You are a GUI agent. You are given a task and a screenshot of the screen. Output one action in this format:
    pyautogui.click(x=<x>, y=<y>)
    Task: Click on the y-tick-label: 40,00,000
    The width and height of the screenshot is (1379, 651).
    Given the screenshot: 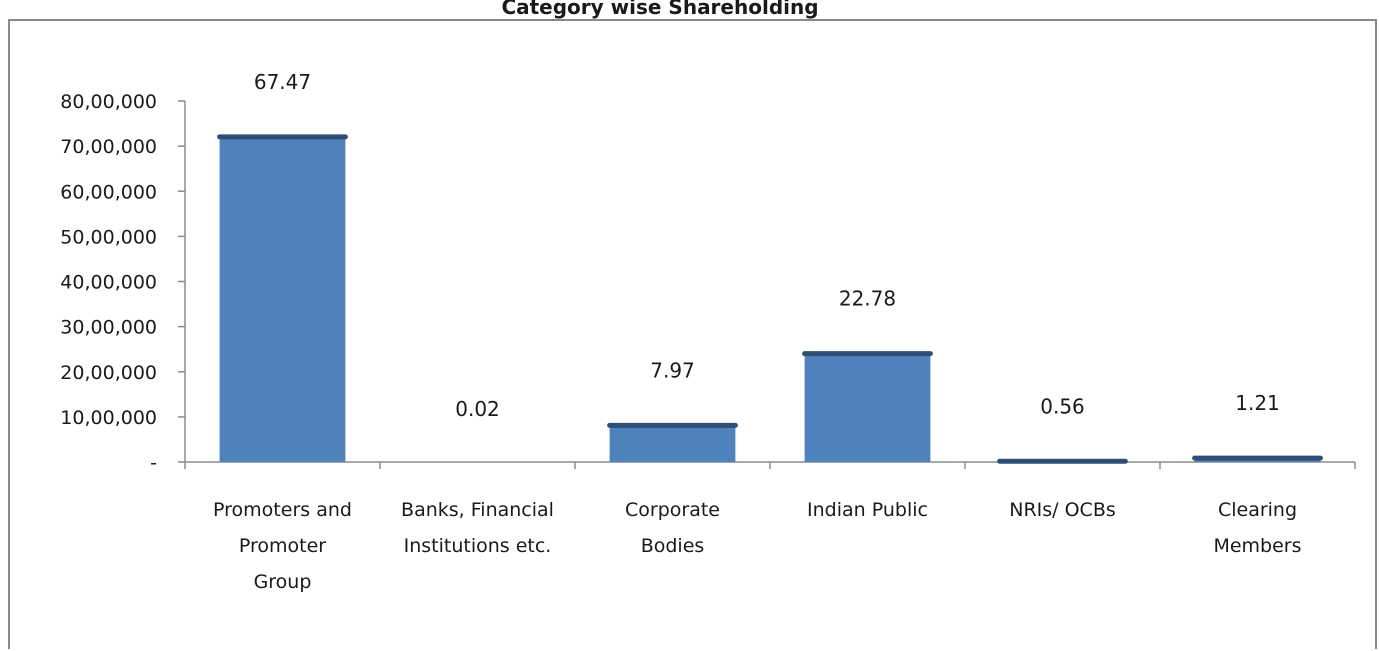 What is the action you would take?
    pyautogui.click(x=108, y=283)
    